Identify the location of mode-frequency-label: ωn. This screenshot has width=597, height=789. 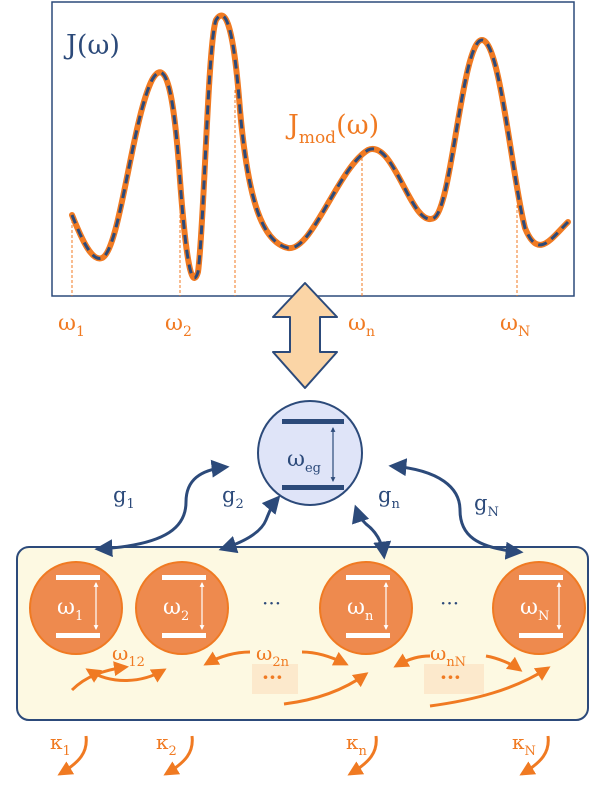
(360, 609).